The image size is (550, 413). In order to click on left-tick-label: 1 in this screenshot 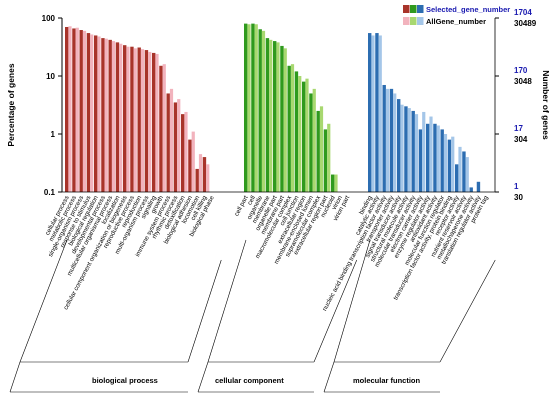, I will do `click(53, 134)`.